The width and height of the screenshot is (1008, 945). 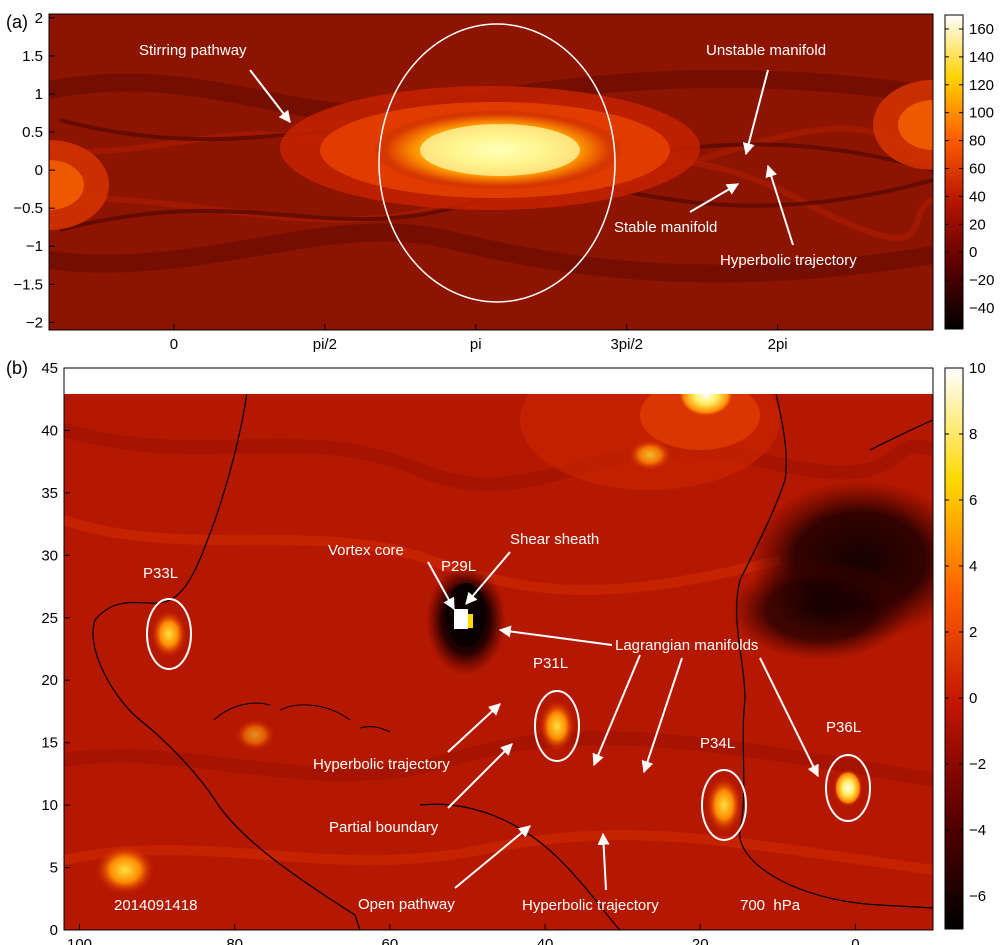 What do you see at coordinates (973, 698) in the screenshot?
I see `panel-b-colorbar-tick-label: 0` at bounding box center [973, 698].